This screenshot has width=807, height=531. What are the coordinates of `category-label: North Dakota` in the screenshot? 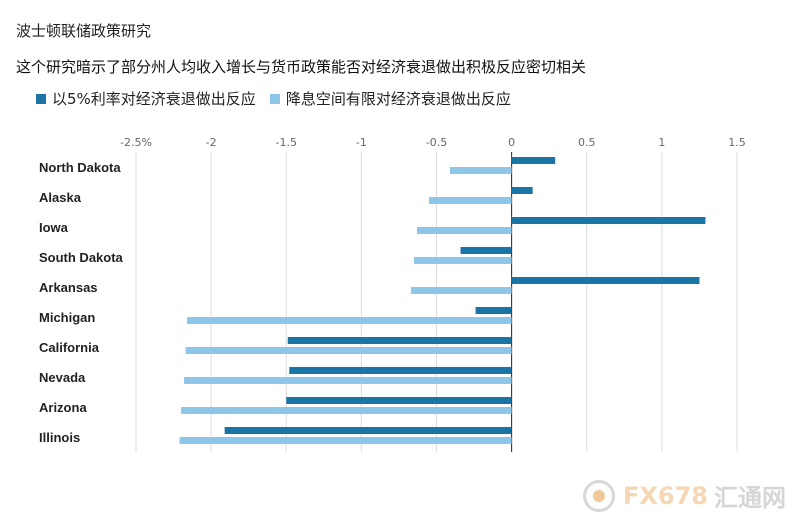 It's located at (80, 167).